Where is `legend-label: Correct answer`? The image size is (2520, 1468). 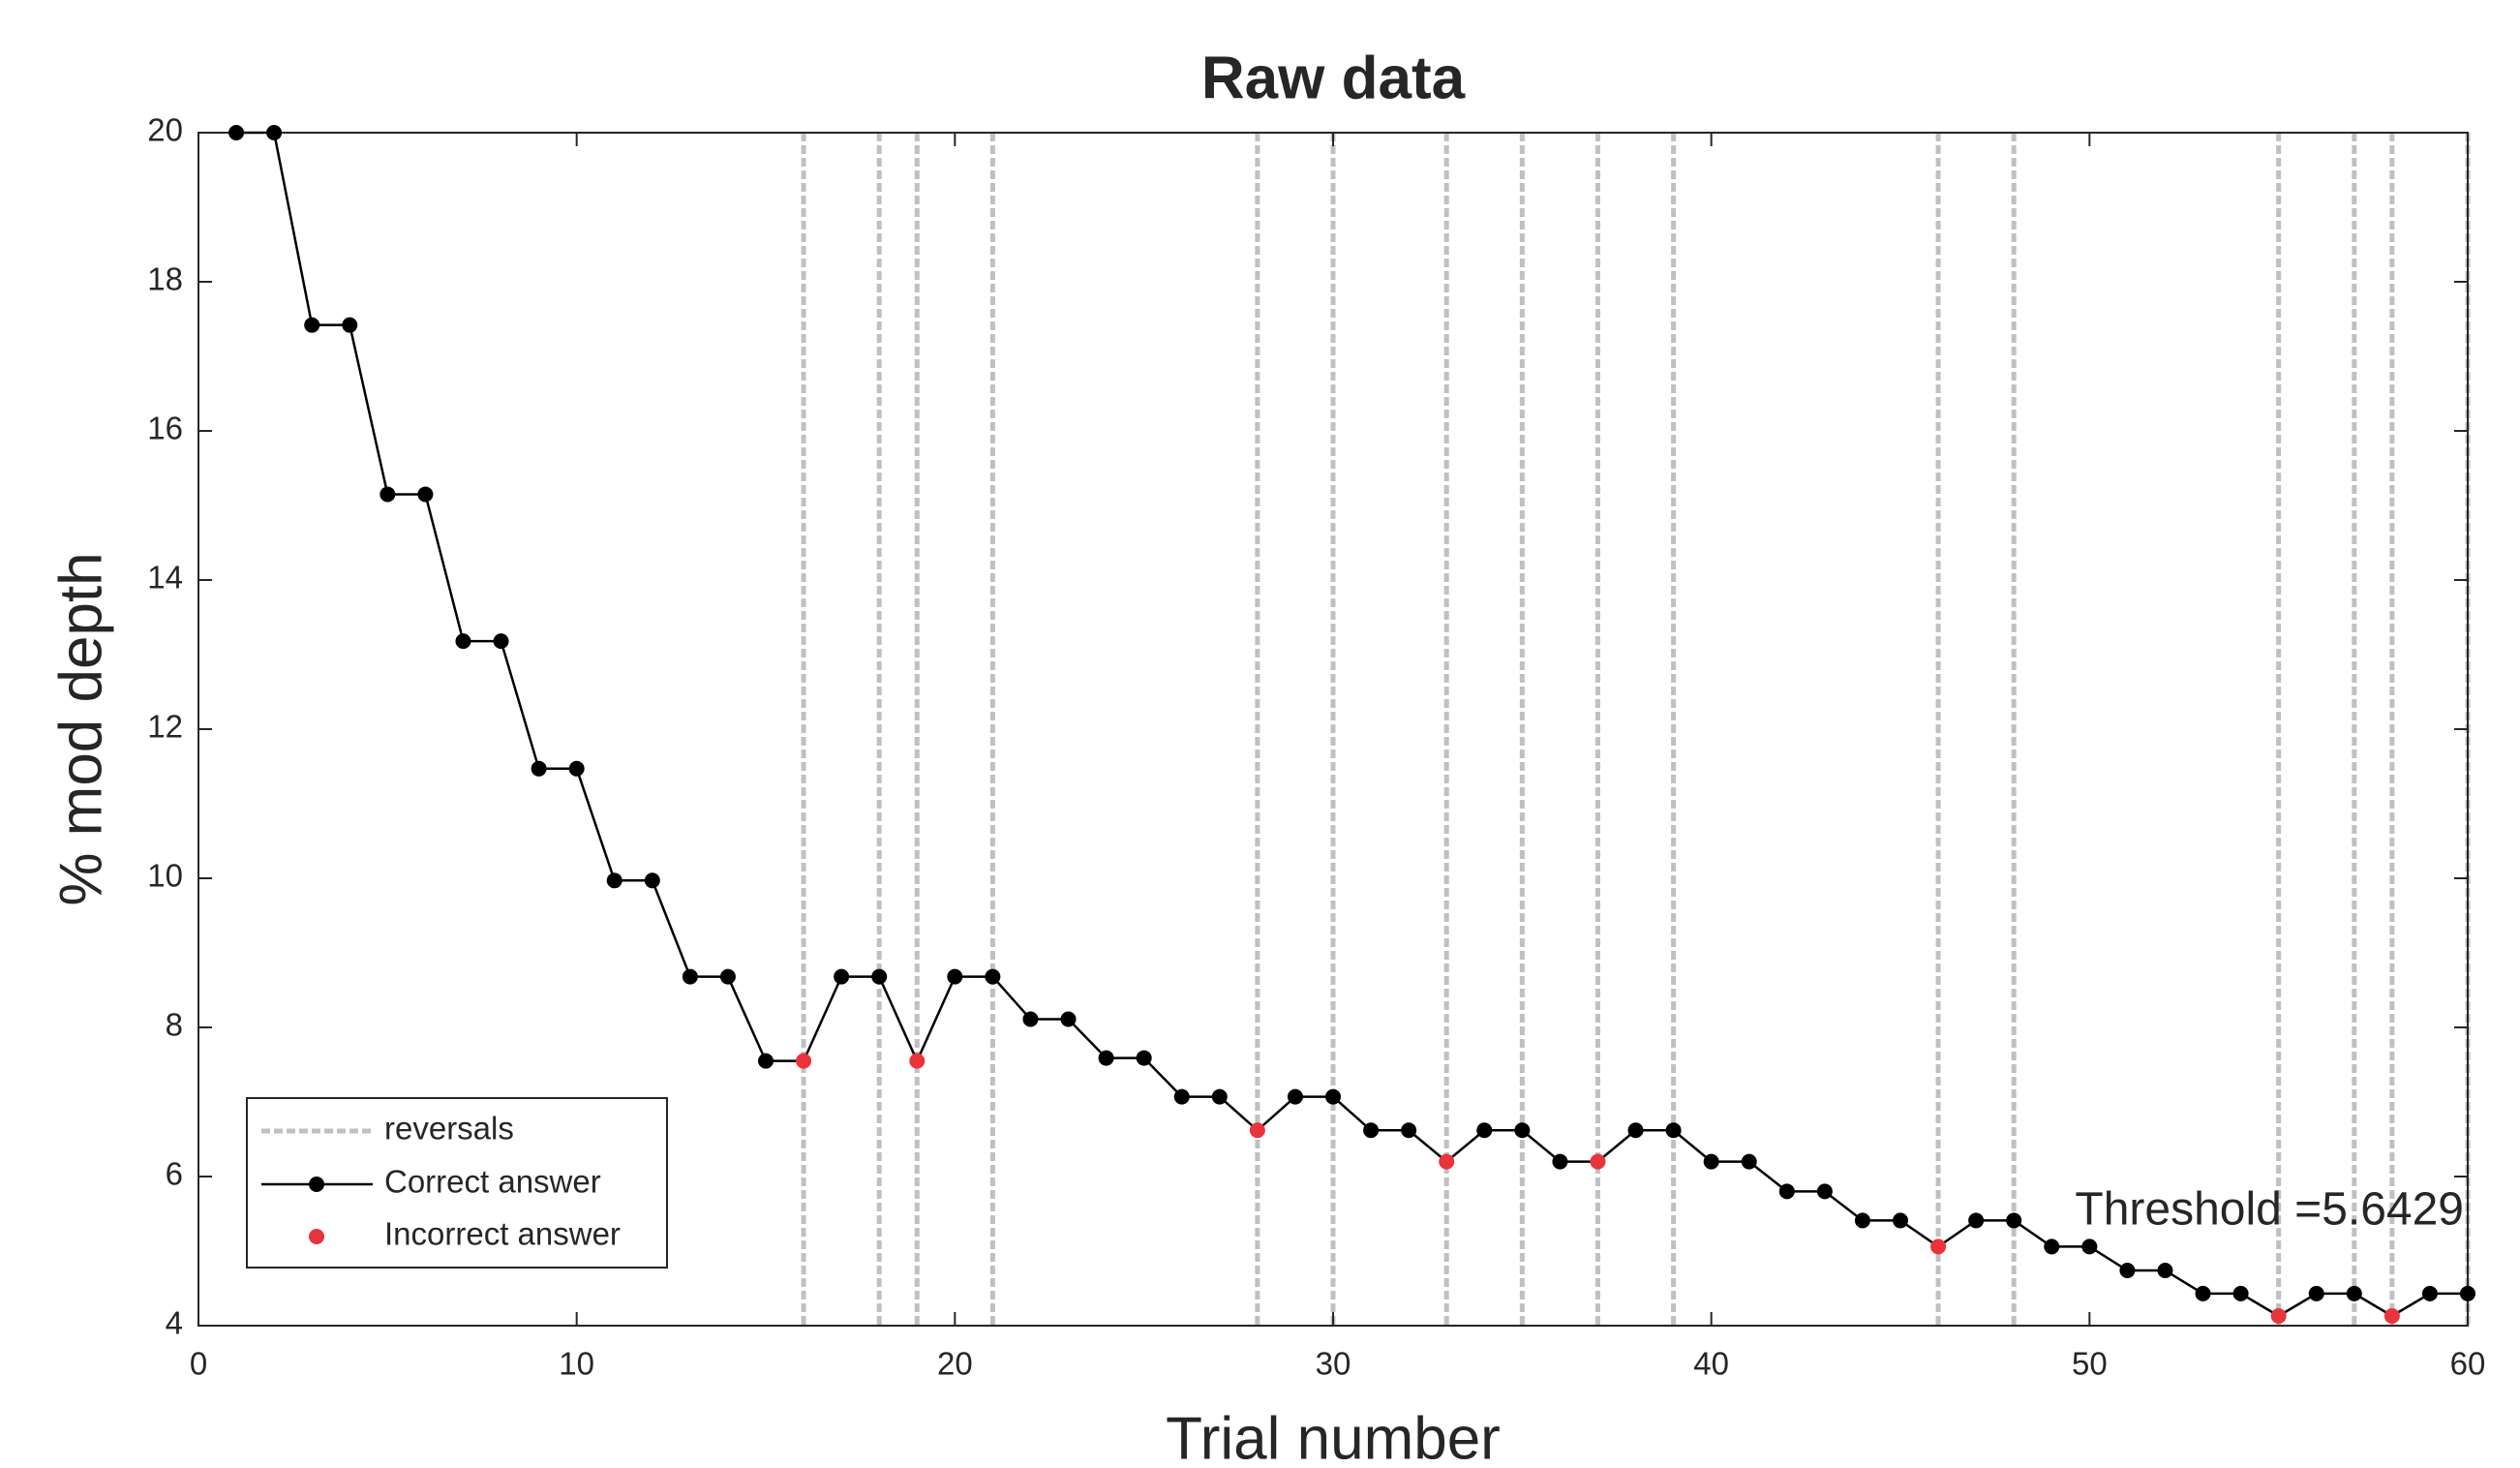 legend-label: Correct answer is located at coordinates (493, 1182).